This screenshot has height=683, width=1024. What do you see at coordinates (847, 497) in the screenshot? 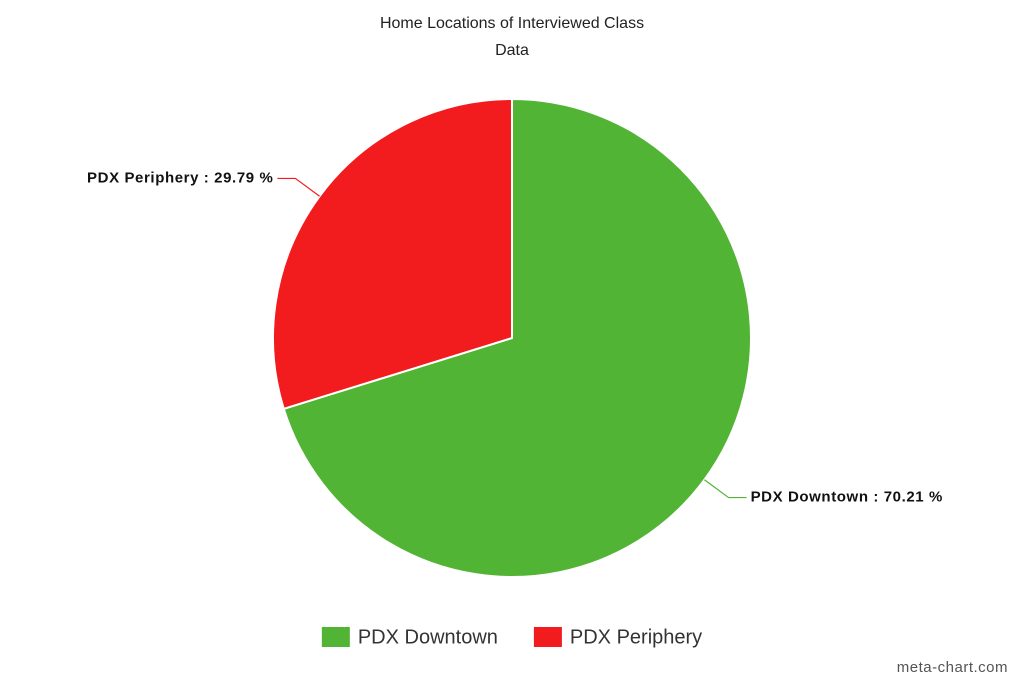
I see `data-label: PDX Downtown : 70.21 %` at bounding box center [847, 497].